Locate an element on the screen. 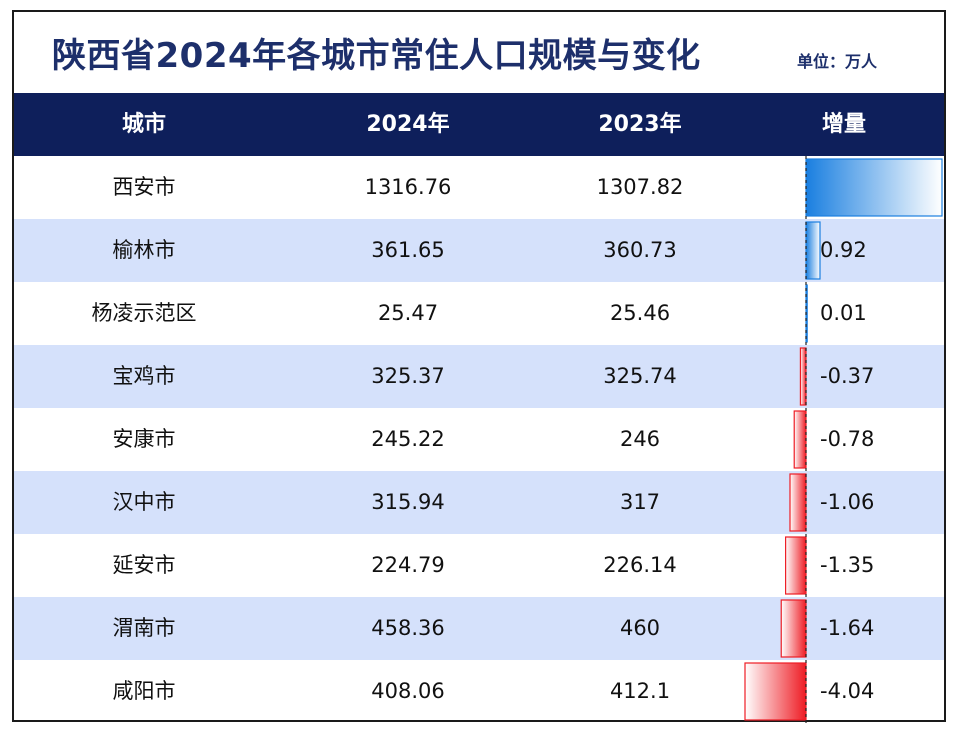 This screenshot has width=960, height=738. table-row: 延安市 224.79 226.14 -1.35 is located at coordinates (479, 565).